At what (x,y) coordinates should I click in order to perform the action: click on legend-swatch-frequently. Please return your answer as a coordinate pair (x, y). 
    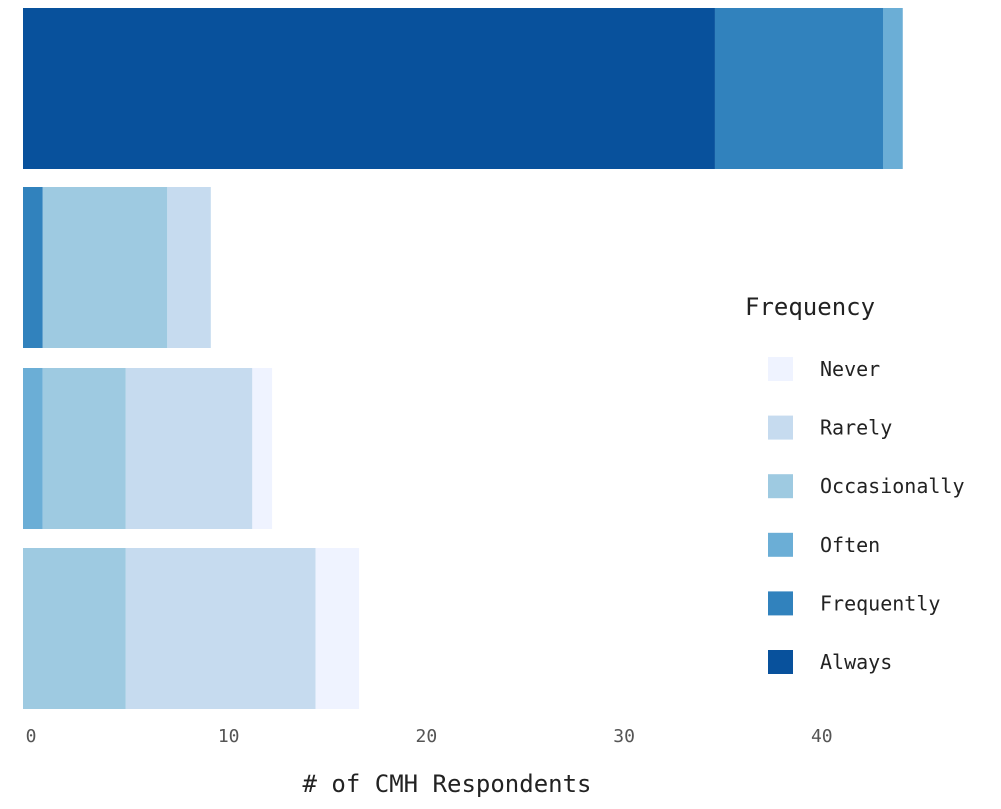
    Looking at the image, I should click on (780, 603).